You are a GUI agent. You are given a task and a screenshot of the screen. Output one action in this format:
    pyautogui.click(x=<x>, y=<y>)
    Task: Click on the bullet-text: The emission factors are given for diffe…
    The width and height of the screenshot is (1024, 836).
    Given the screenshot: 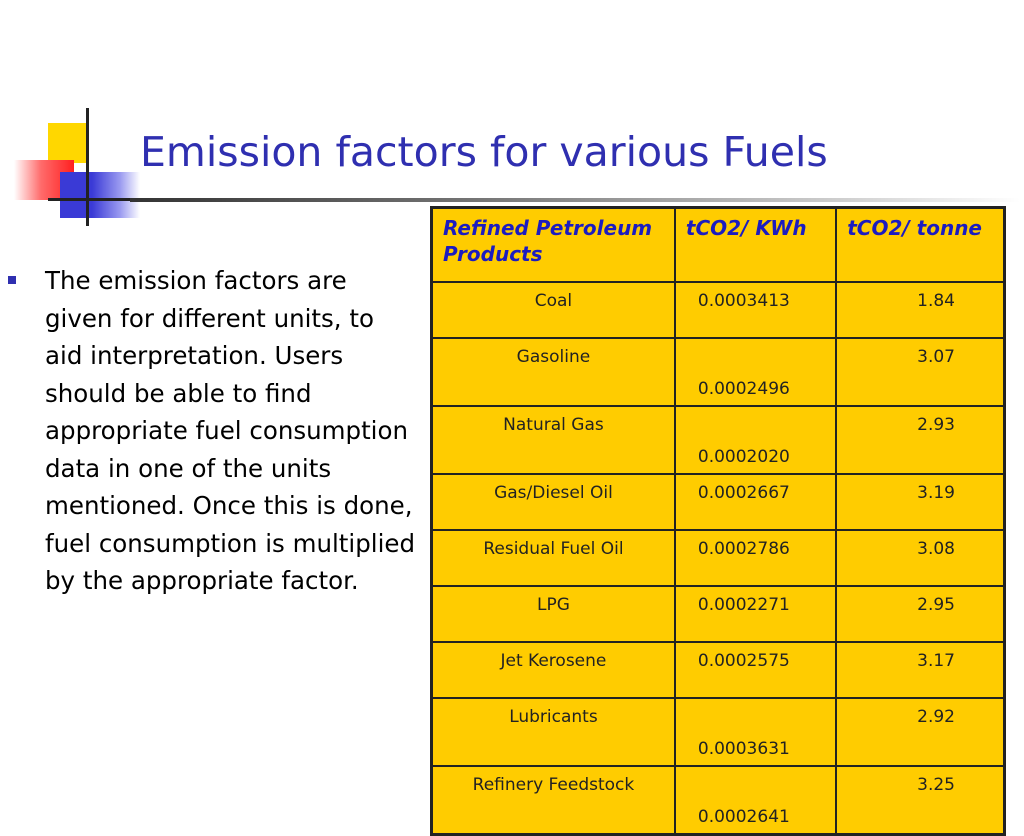 What is the action you would take?
    pyautogui.click(x=230, y=430)
    